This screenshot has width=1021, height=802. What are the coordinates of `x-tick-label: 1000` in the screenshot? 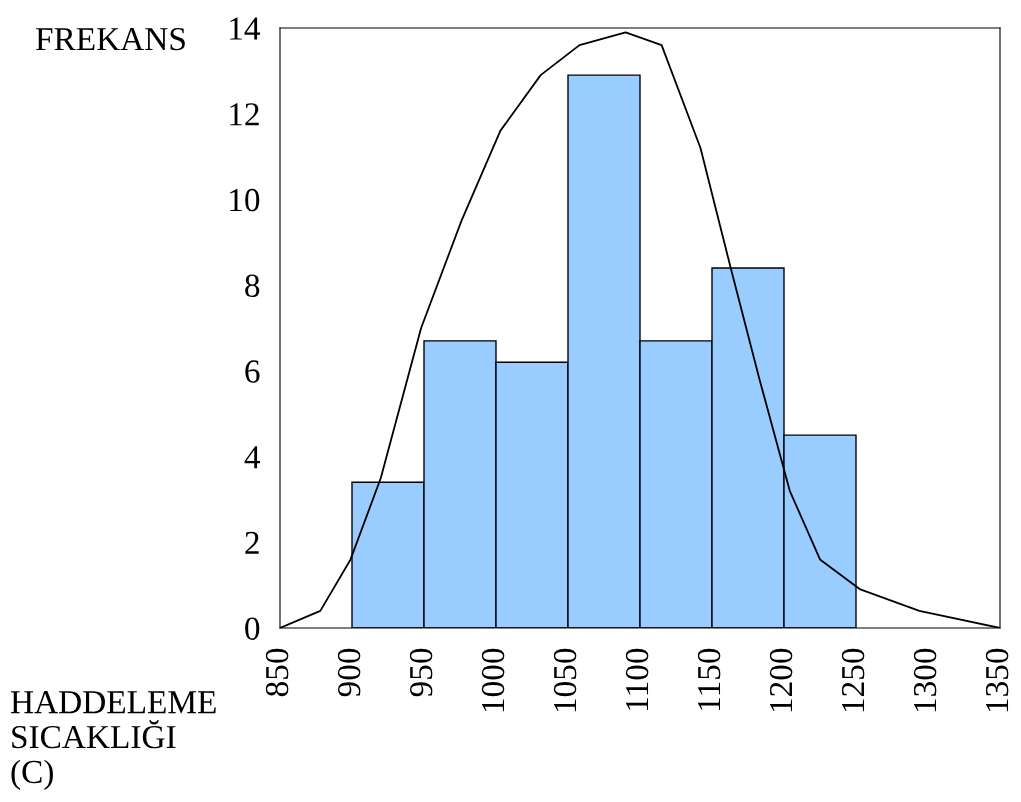 It's located at (493, 680).